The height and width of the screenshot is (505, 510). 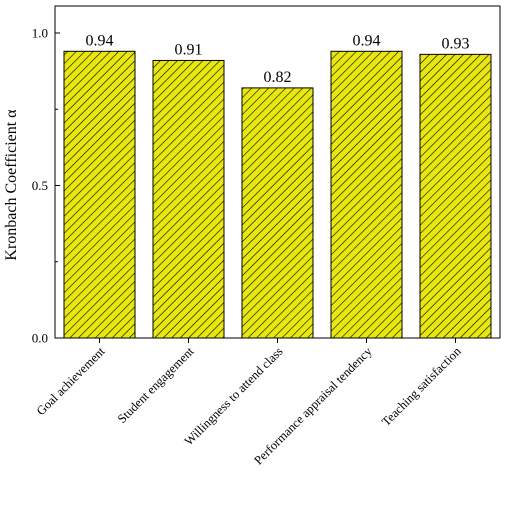 I want to click on x-category-label: Goal achievement, so click(x=71, y=381).